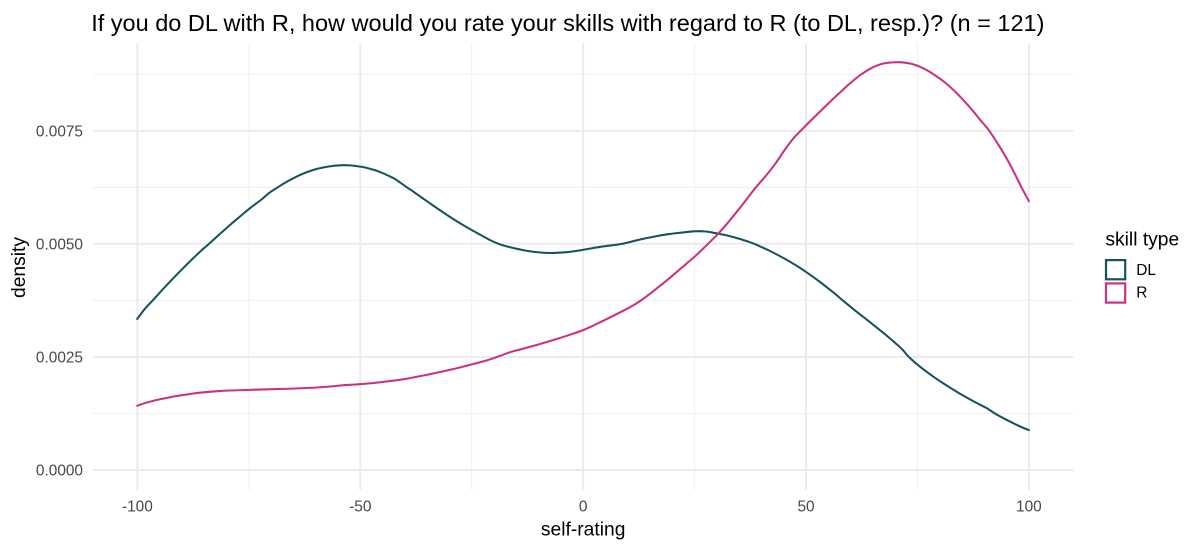 The image size is (1200, 551). Describe the element at coordinates (805, 506) in the screenshot. I see `svg-text: 50` at that location.